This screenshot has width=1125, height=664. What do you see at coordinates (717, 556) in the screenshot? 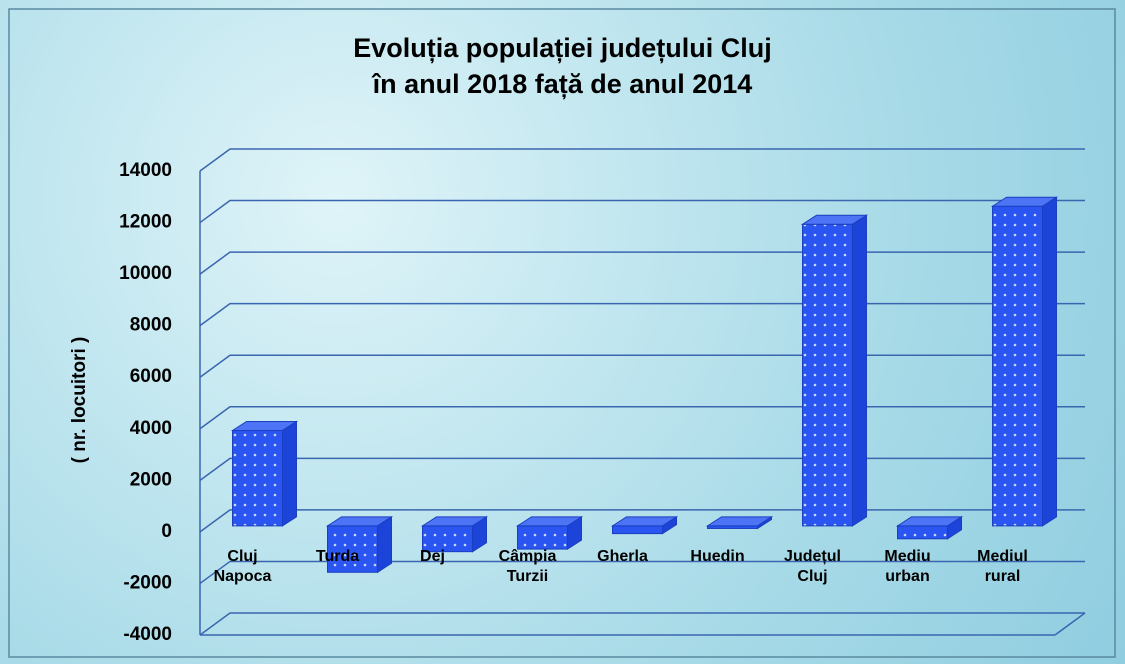
I see `x-tick-label: Huedin` at bounding box center [717, 556].